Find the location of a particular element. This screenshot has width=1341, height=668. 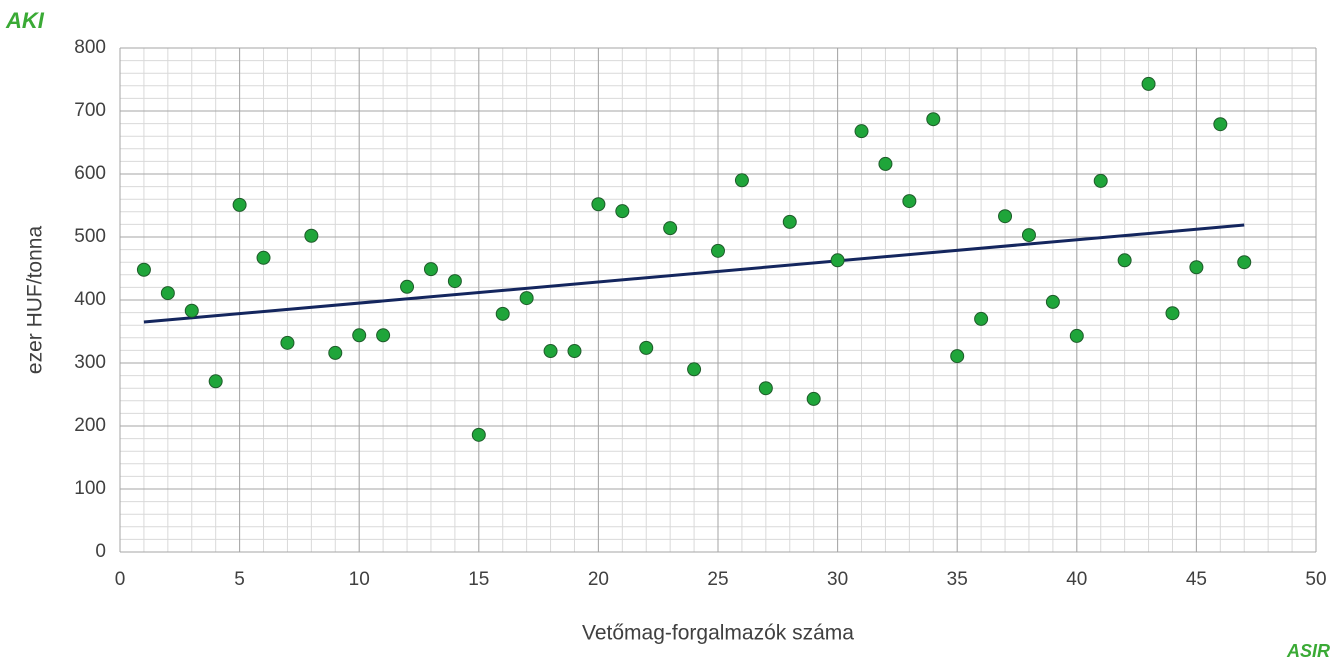

x-tick-label: 50 is located at coordinates (1315, 579).